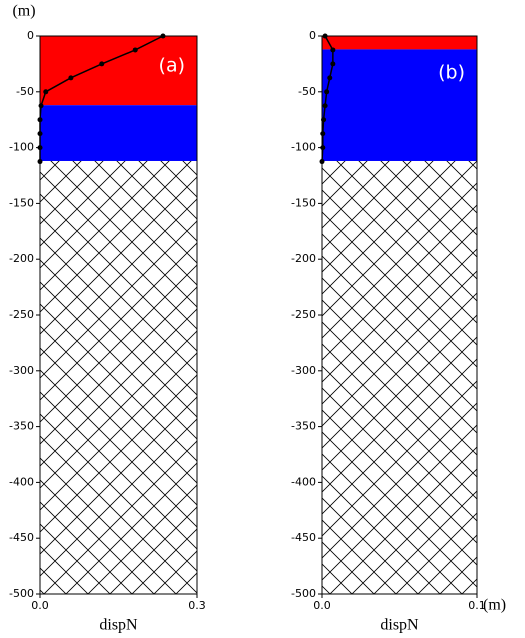 This screenshot has width=525, height=638. I want to click on panel-label: (b), so click(451, 73).